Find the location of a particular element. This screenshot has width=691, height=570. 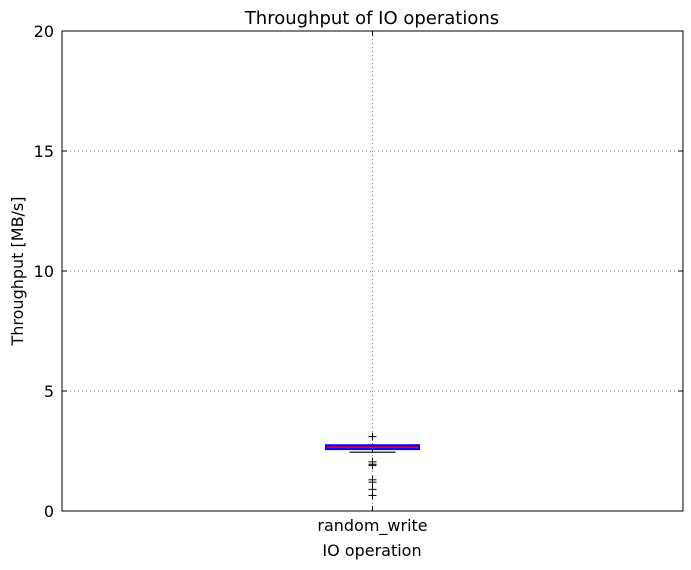

y-tick-label: 5 is located at coordinates (49, 391).